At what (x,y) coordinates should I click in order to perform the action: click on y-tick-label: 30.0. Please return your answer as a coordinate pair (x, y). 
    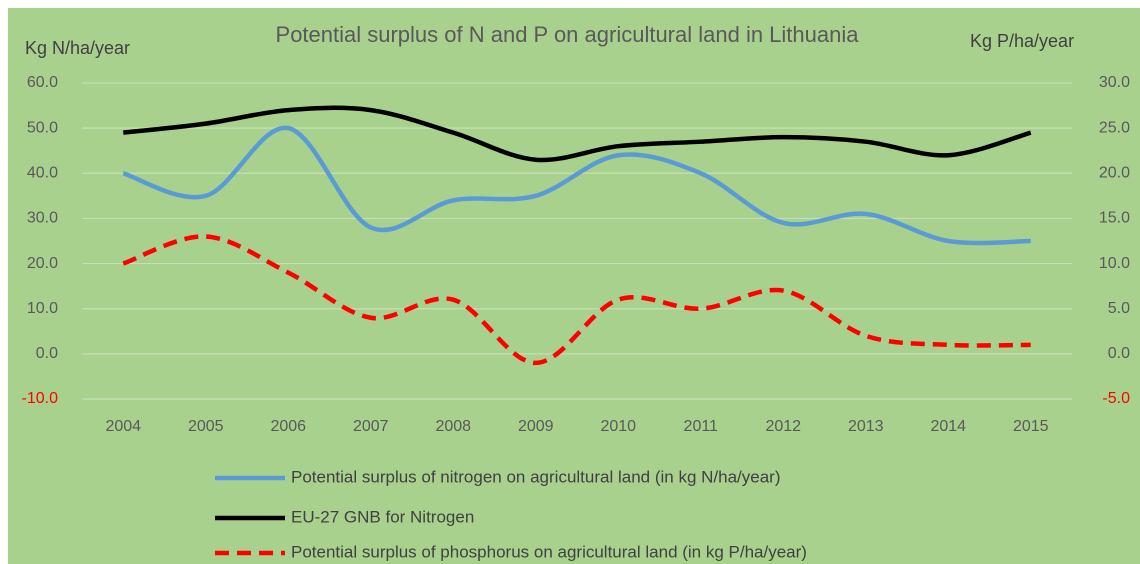
    Looking at the image, I should click on (42, 218).